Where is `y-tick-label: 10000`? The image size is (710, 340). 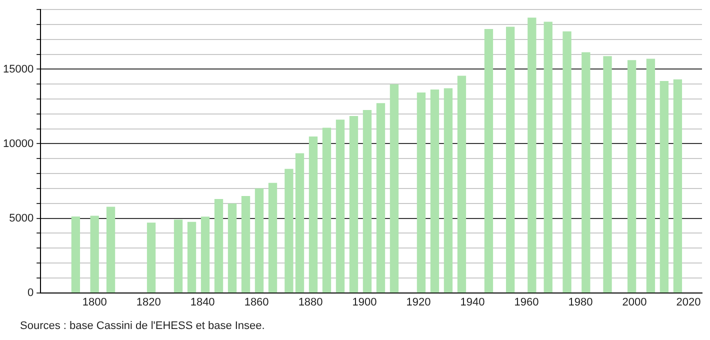 y-tick-label: 10000 is located at coordinates (18, 144).